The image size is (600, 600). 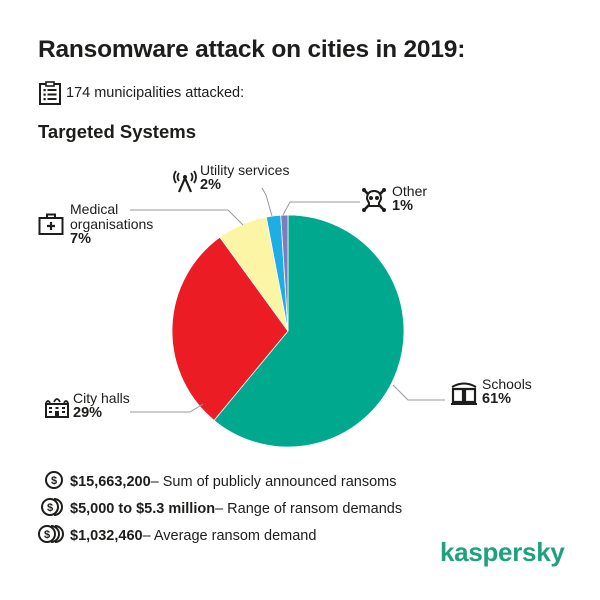 I want to click on clipboard-list-icon, so click(x=50, y=93).